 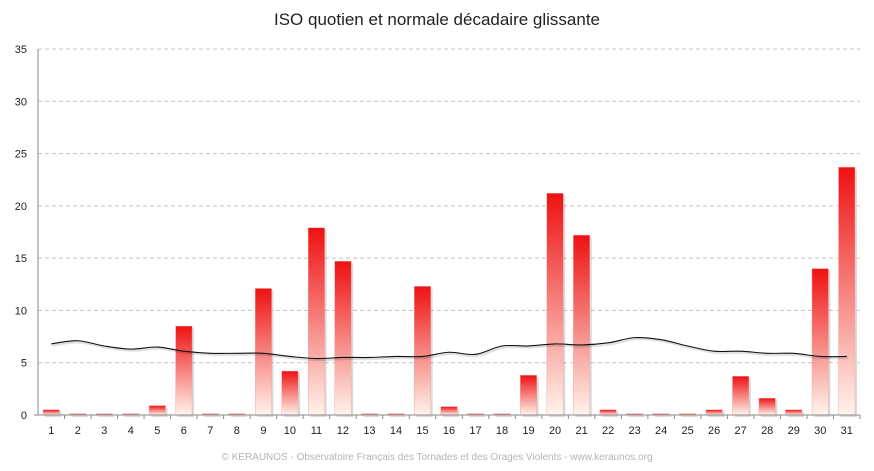 I want to click on x-tick-label: 9, so click(x=263, y=431).